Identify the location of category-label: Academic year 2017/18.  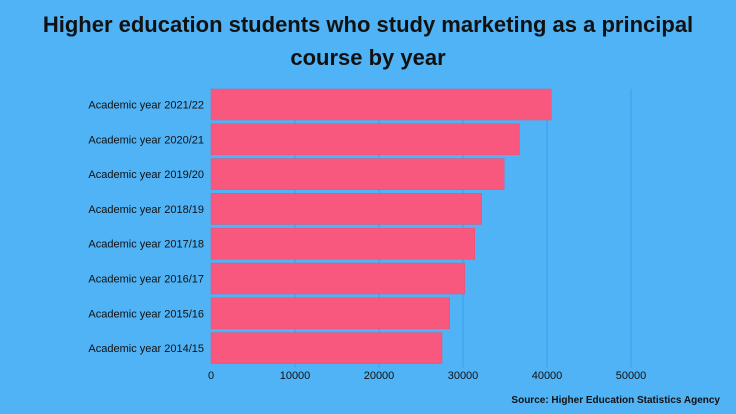
(146, 245).